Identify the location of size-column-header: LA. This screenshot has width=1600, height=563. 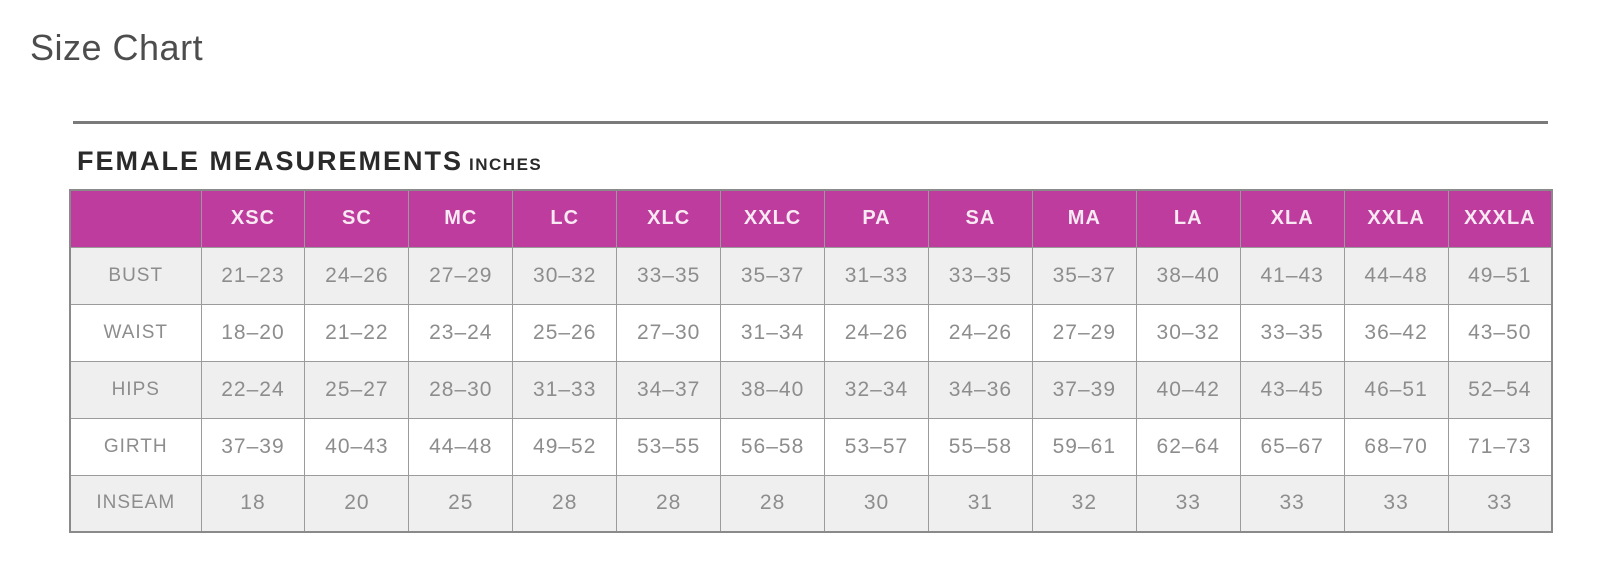
(1188, 218).